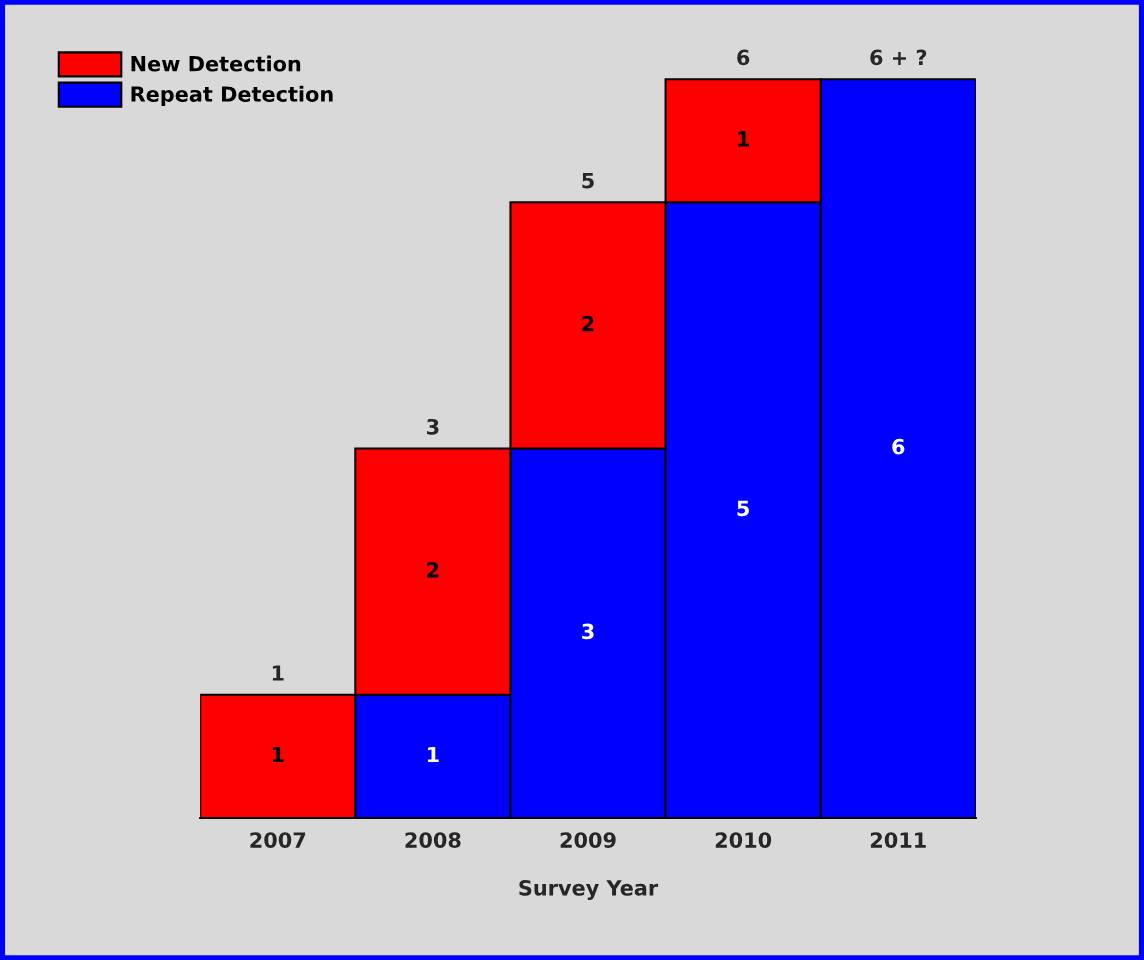 This screenshot has width=1144, height=960. I want to click on total-label: 3, so click(433, 426).